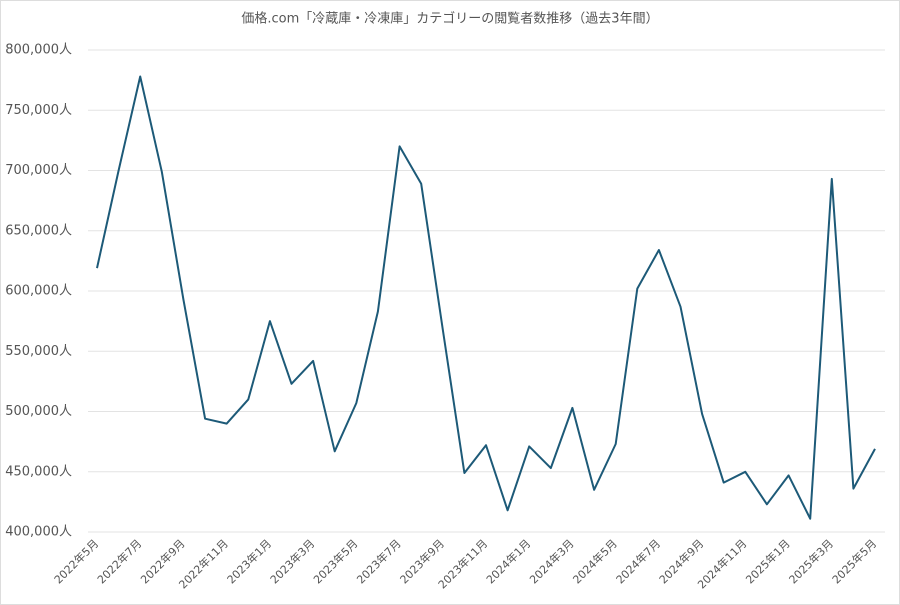 The width and height of the screenshot is (900, 605). I want to click on y-tick-label: 650,000人, so click(38, 230).